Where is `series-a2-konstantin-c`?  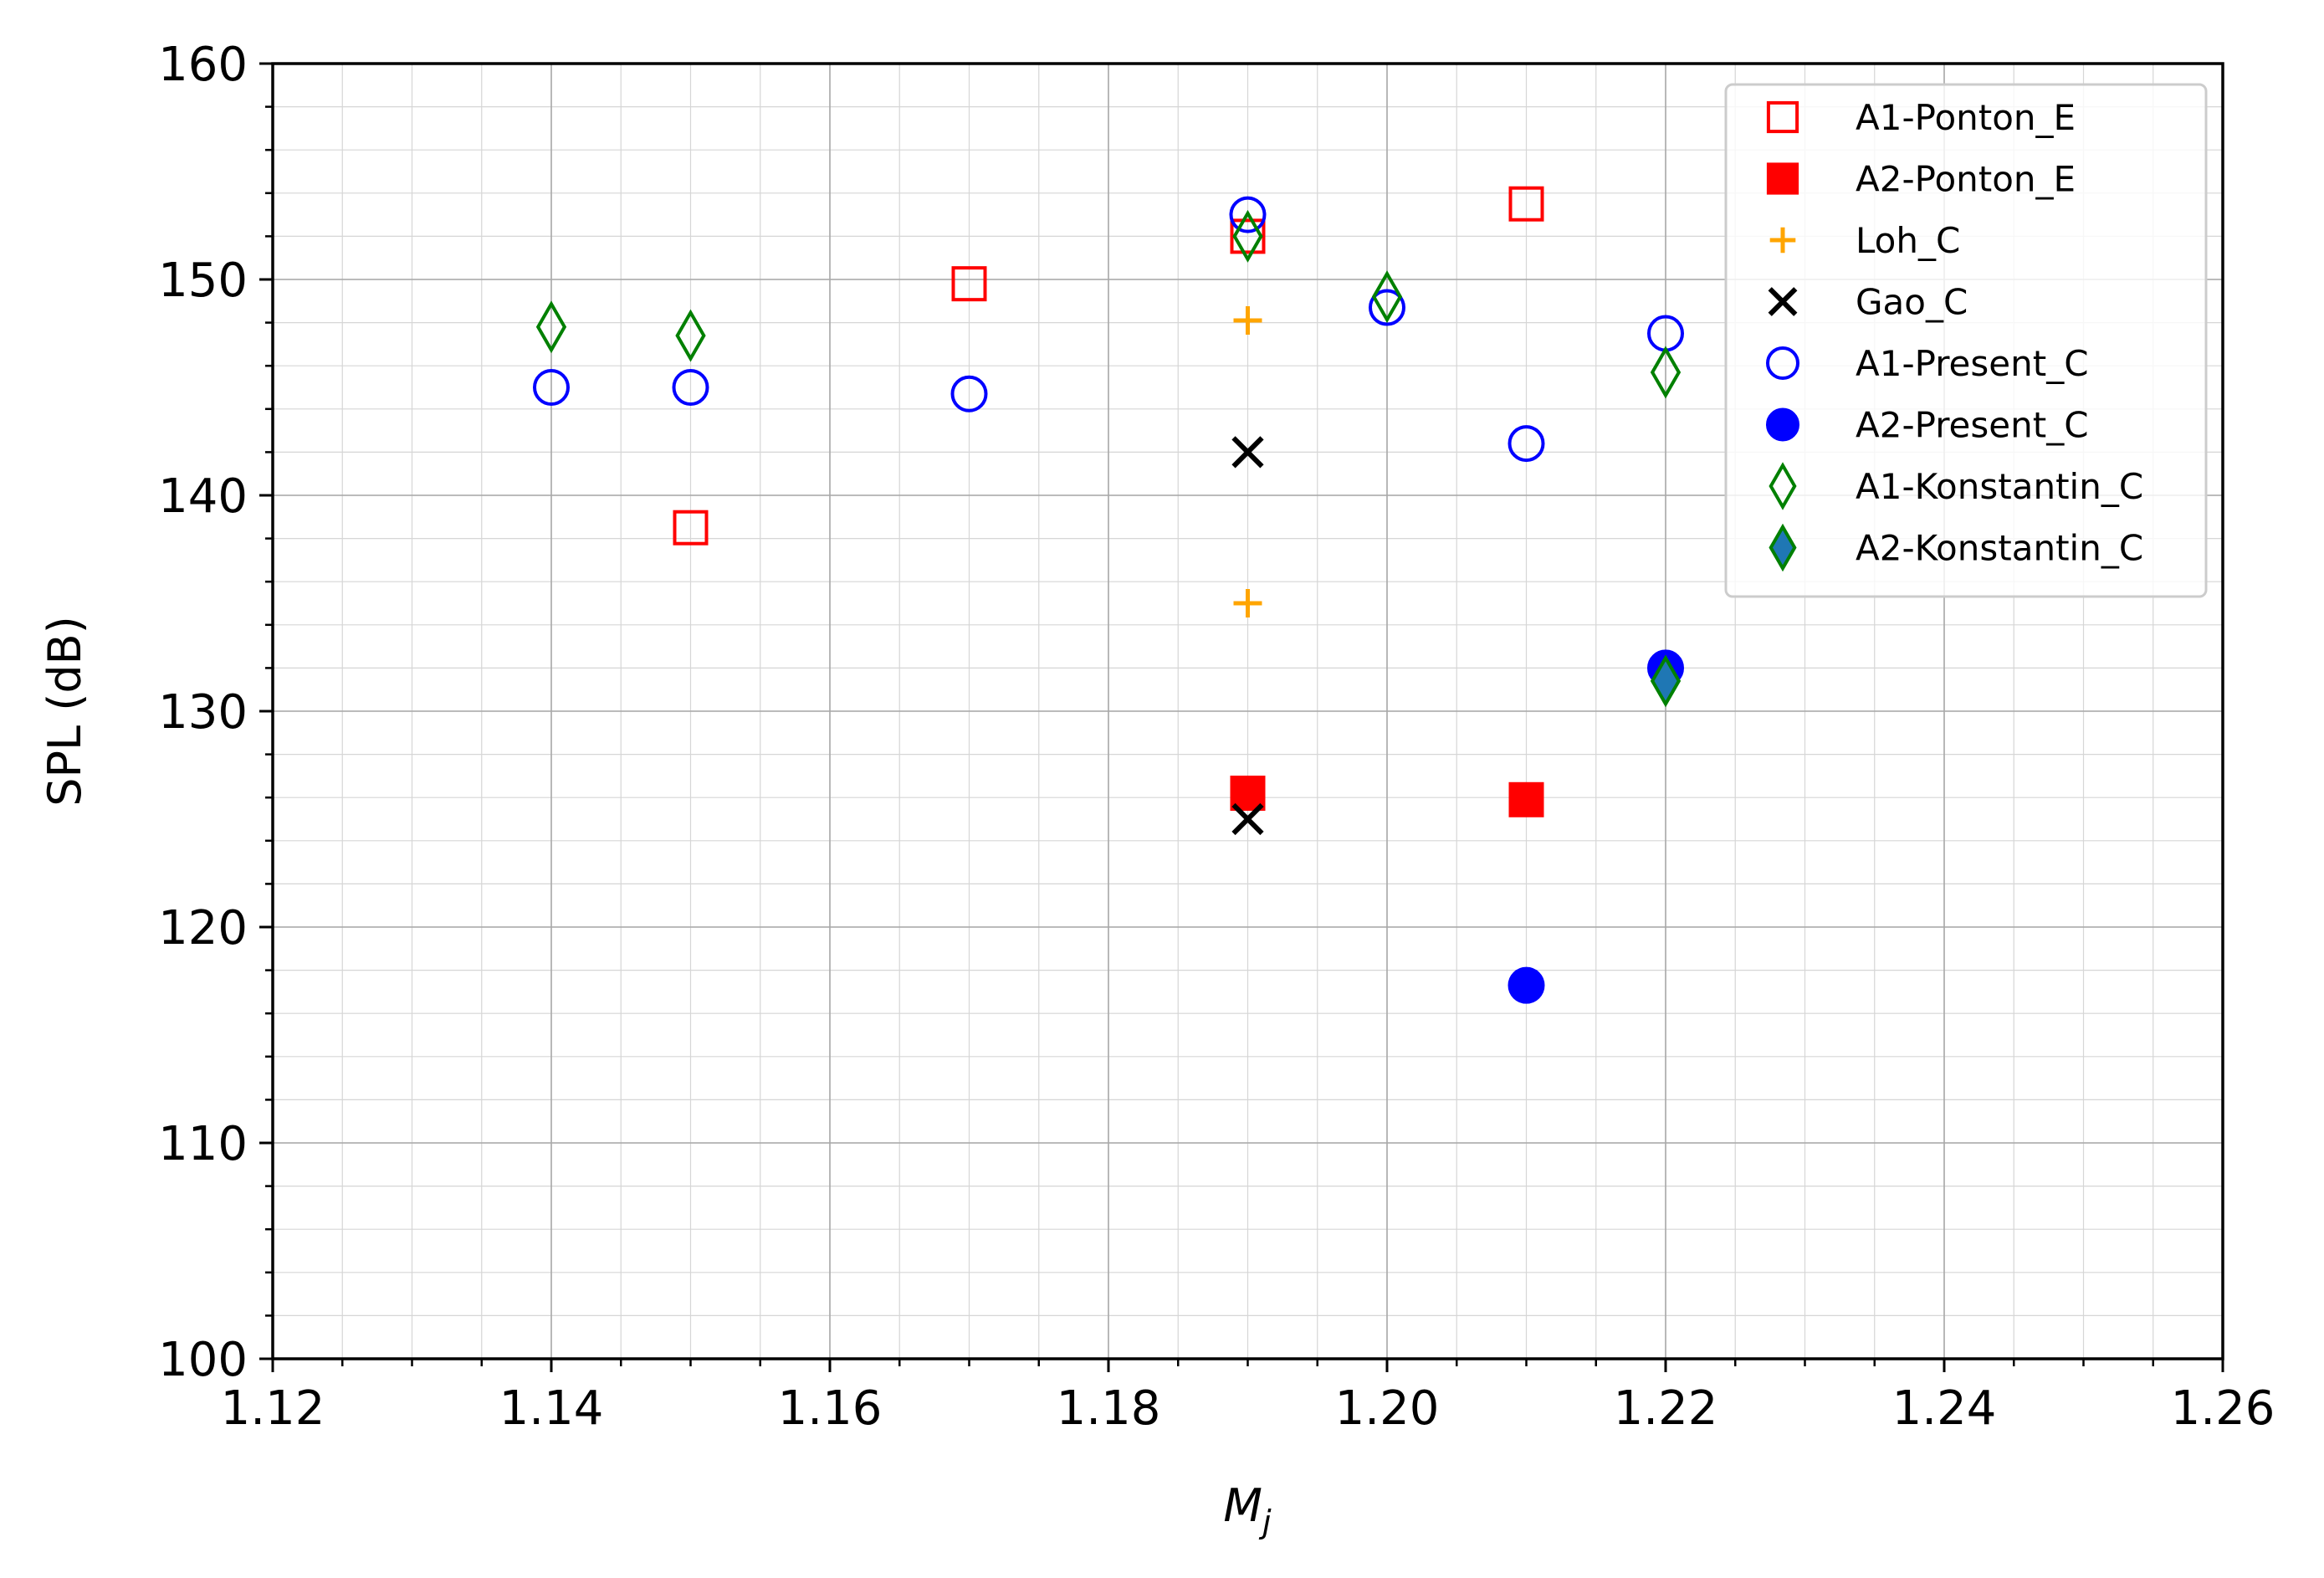
series-a2-konstantin-c is located at coordinates (1666, 681).